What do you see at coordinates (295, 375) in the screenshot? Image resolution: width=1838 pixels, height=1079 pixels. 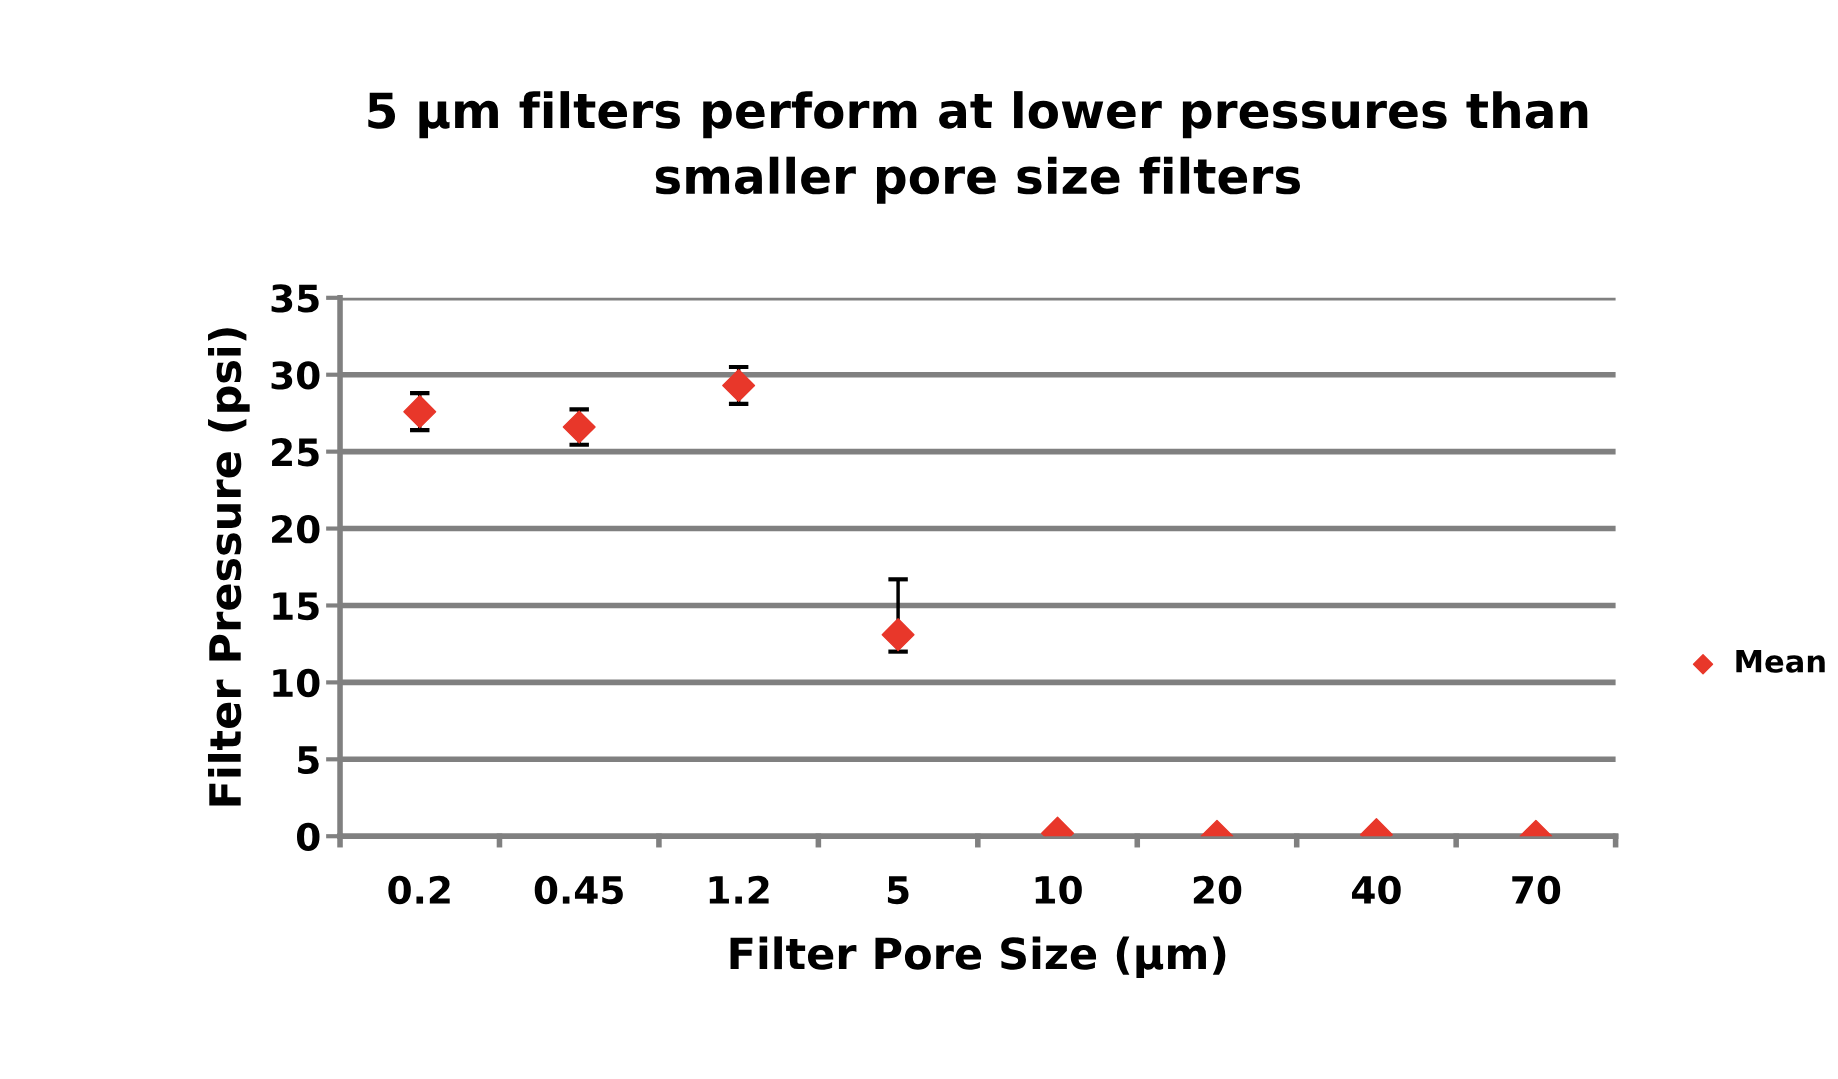 I see `y-tick-label: 30` at bounding box center [295, 375].